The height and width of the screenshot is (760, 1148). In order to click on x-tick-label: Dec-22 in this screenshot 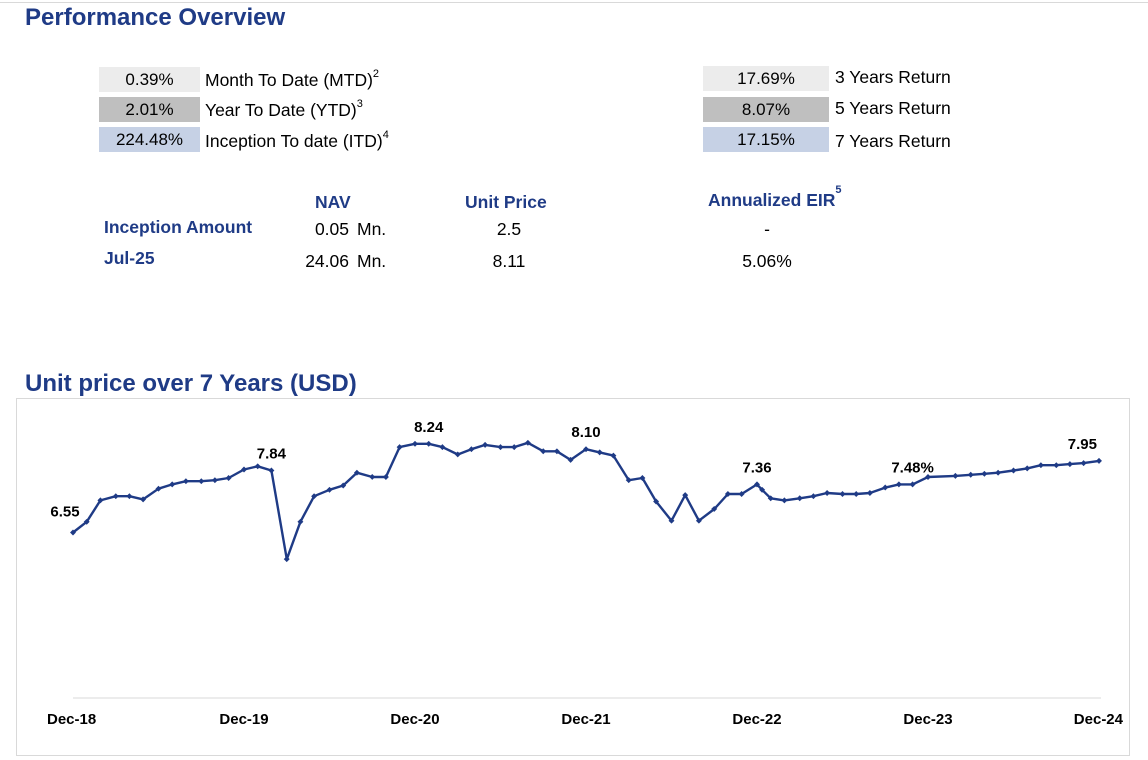, I will do `click(756, 719)`.